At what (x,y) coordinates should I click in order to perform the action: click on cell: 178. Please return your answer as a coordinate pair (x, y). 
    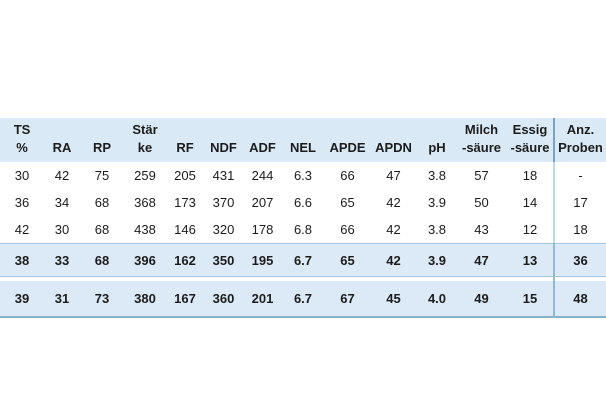
    Looking at the image, I should click on (262, 229).